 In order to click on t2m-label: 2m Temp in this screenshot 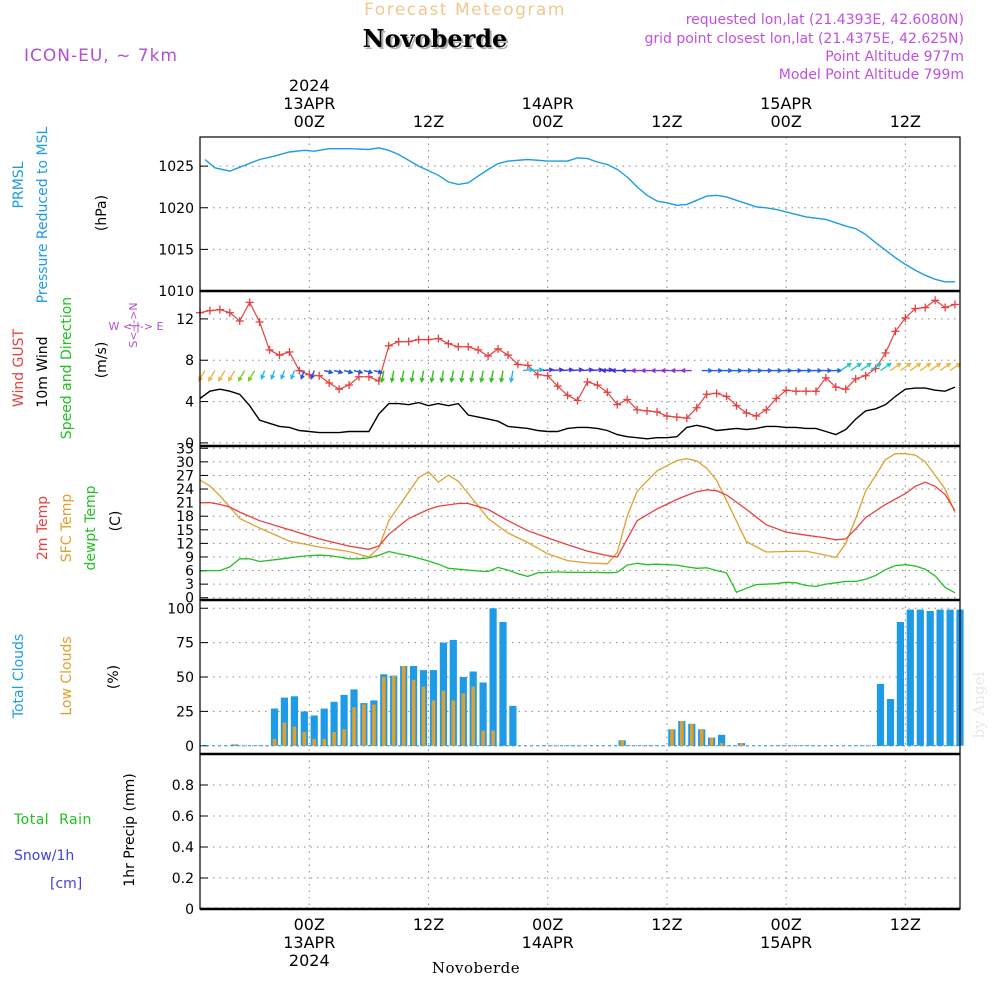, I will do `click(43, 528)`.